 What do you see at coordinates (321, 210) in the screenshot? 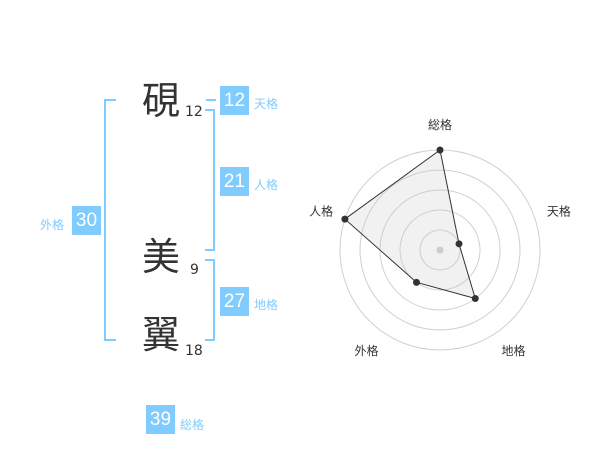
I see `radar-axis-label: 人格` at bounding box center [321, 210].